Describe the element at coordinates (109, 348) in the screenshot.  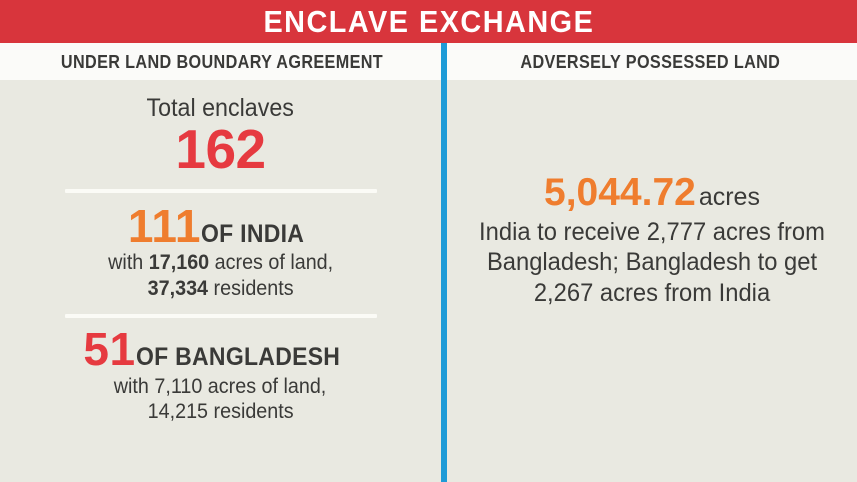
I see `bangladesh-enclave-count: 51` at that location.